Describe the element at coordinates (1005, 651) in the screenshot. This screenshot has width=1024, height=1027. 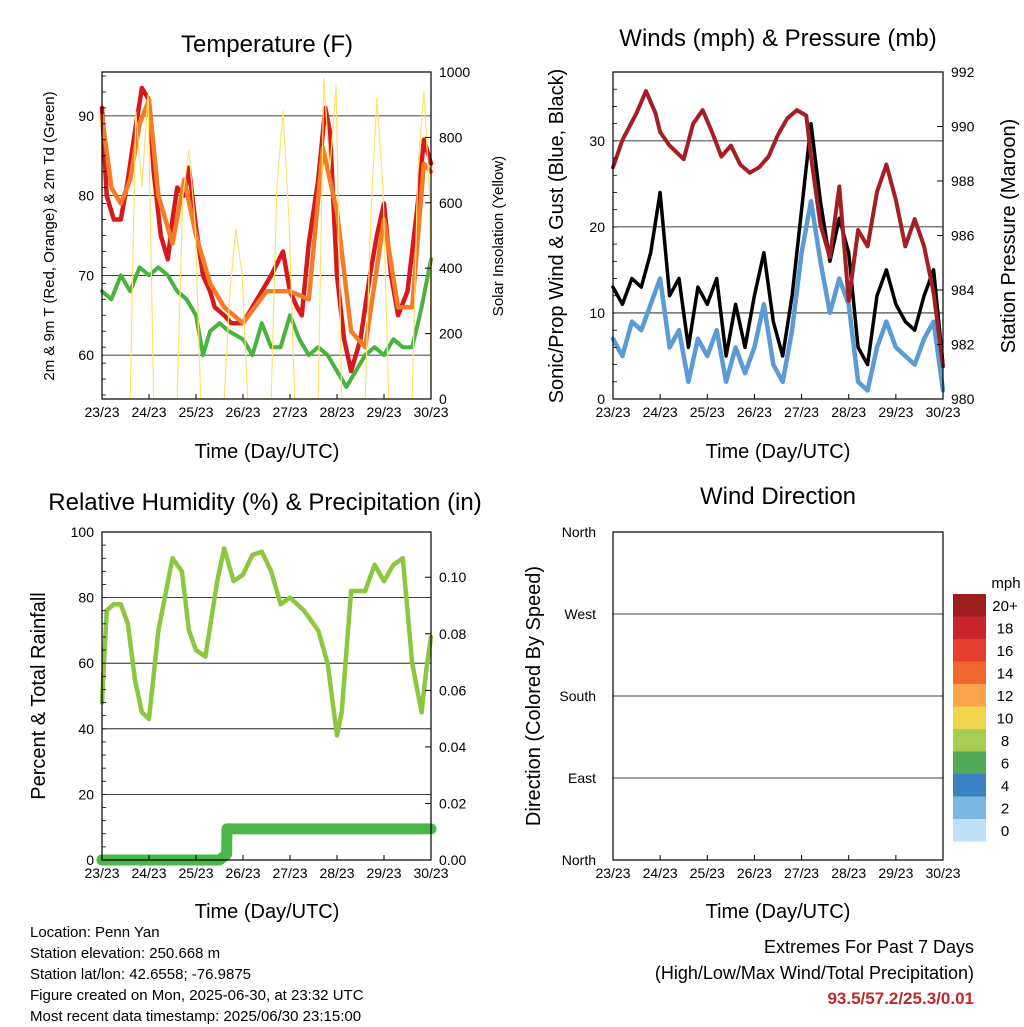
I see `colorbar-label: 16` at that location.